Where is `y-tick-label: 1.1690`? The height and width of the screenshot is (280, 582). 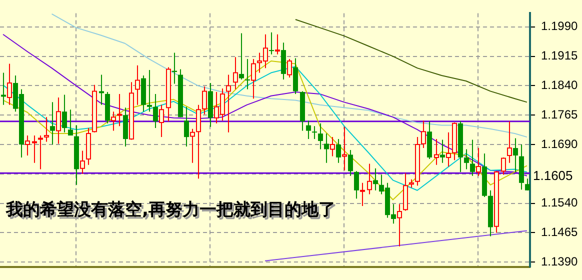
y-tick-label: 1.1690 is located at coordinates (559, 143).